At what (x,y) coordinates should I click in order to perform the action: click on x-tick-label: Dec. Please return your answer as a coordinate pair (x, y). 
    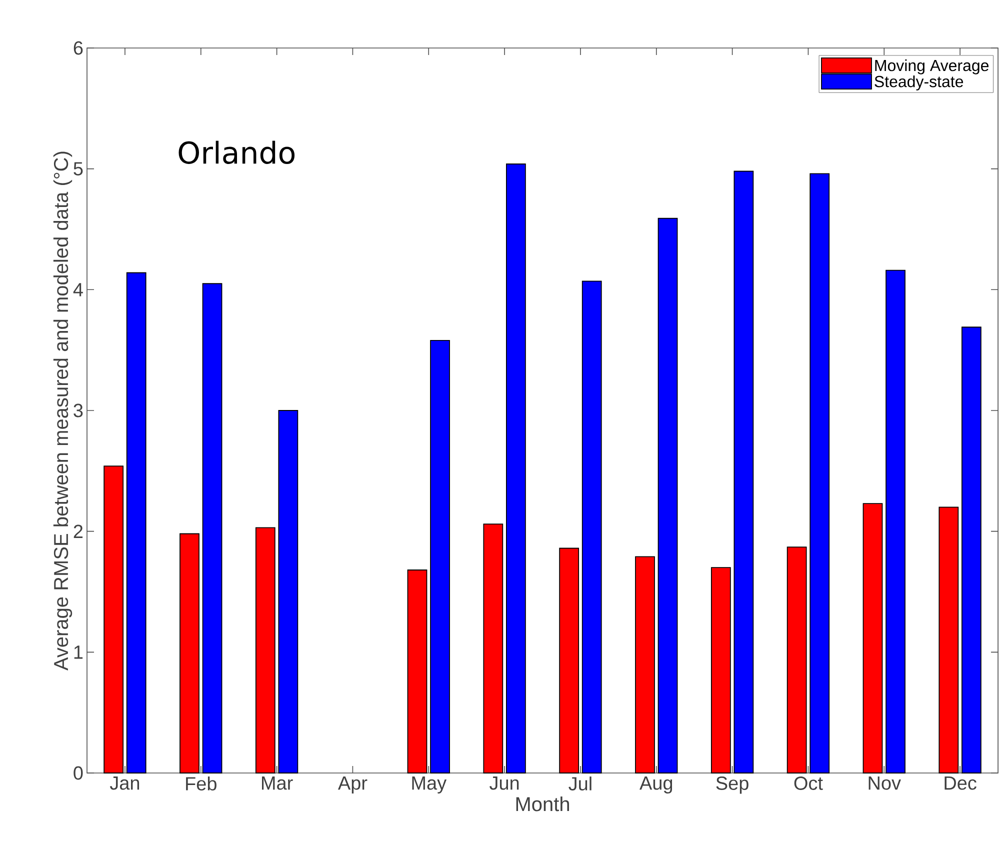
    Looking at the image, I should click on (960, 783).